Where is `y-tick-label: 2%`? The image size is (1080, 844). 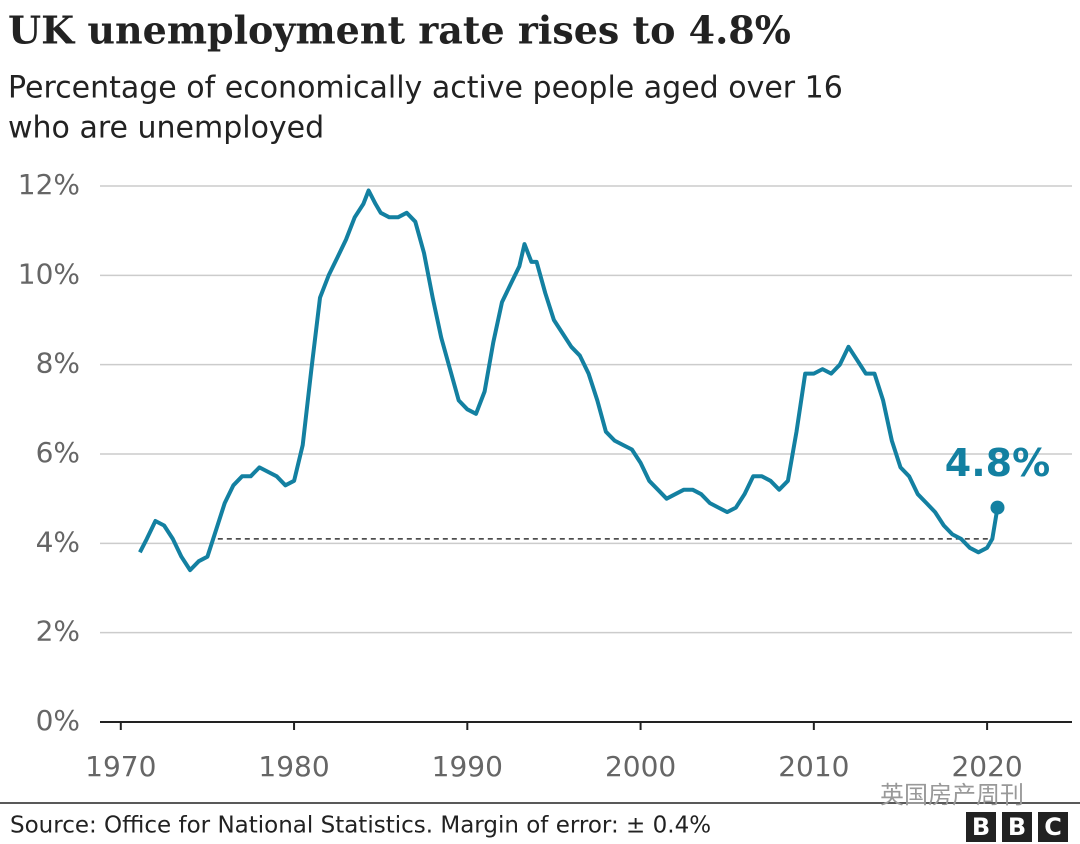 y-tick-label: 2% is located at coordinates (58, 631).